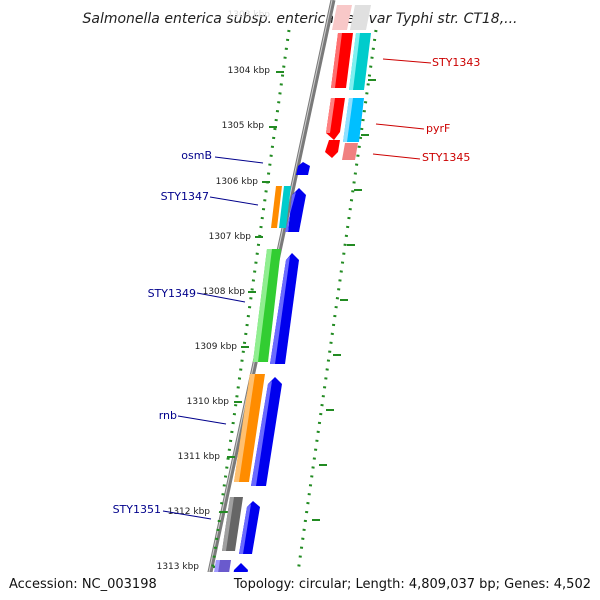  Describe the element at coordinates (83, 584) in the screenshot. I see `accession-text: Accession: NC_003198` at that location.